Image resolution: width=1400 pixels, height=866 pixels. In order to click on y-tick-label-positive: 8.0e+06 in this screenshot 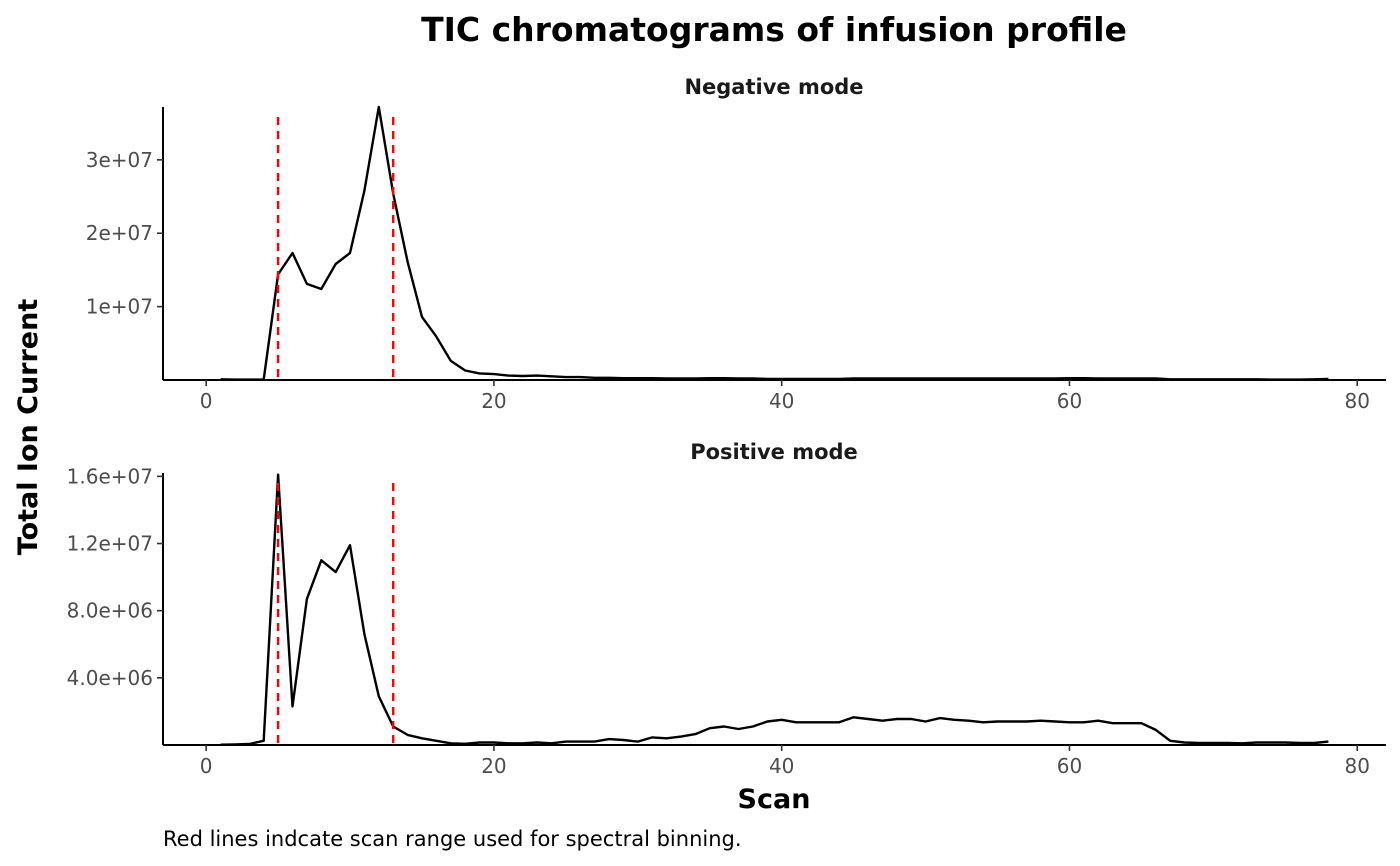, I will do `click(110, 611)`.